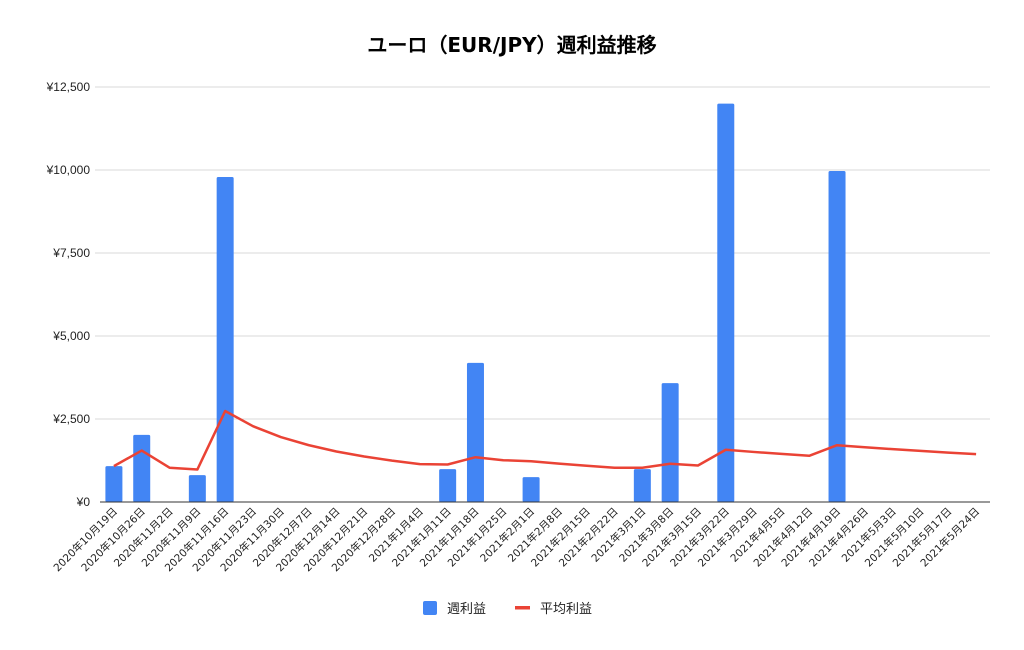 The width and height of the screenshot is (1024, 650). I want to click on y-tick-label: ¥5,000, so click(71, 336).